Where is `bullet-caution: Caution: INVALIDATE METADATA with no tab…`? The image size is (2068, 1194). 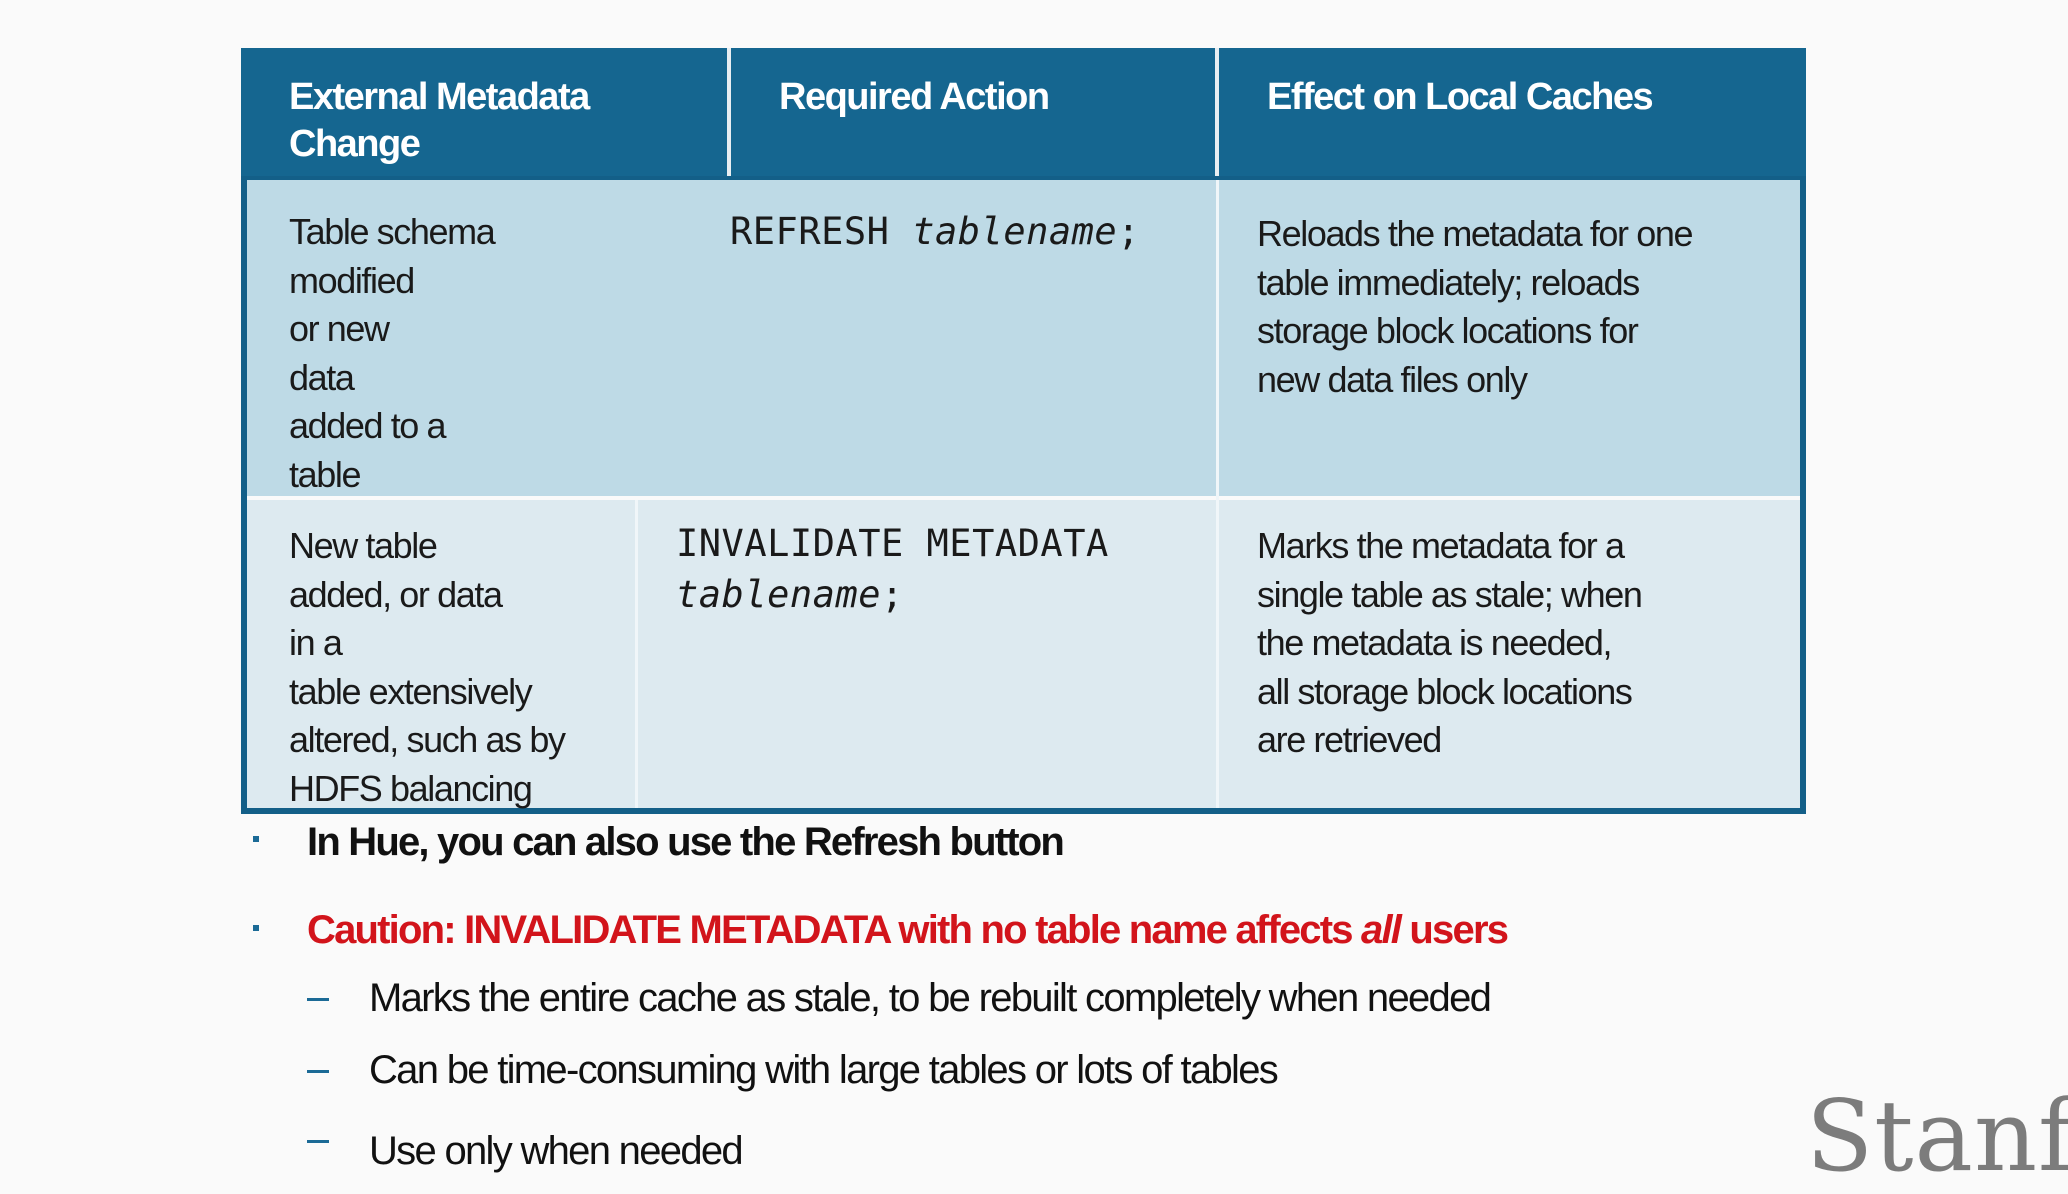
bullet-caution: Caution: INVALIDATE METADATA with no tab… is located at coordinates (908, 930).